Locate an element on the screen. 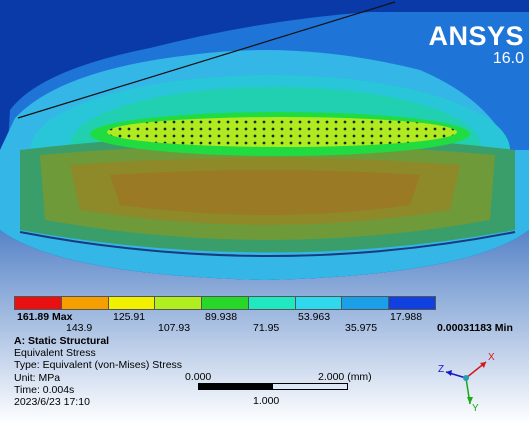  logo-version: 16.0 is located at coordinates (508, 58).